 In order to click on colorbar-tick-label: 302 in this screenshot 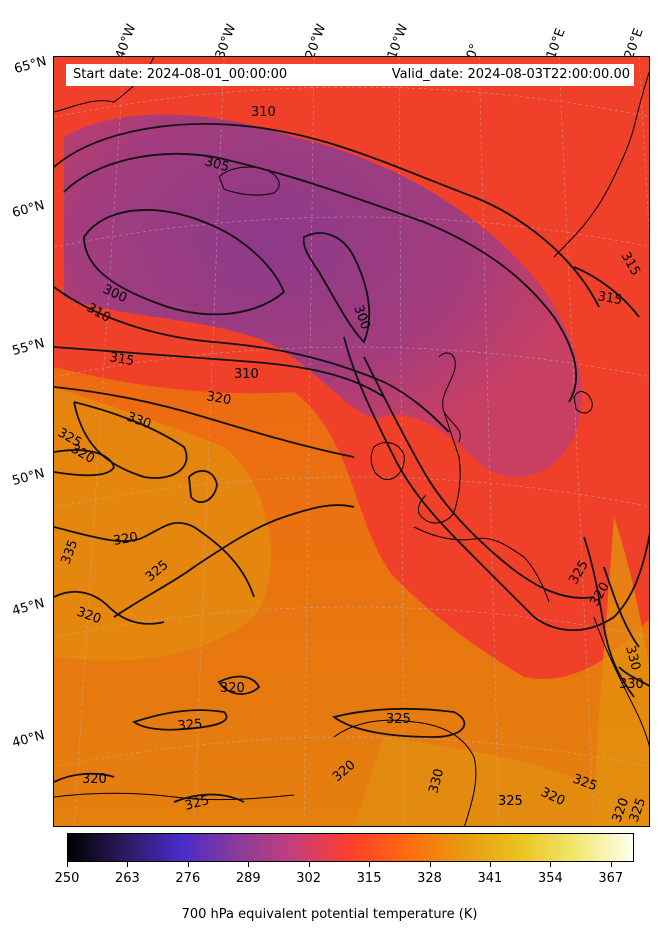, I will do `click(309, 878)`.